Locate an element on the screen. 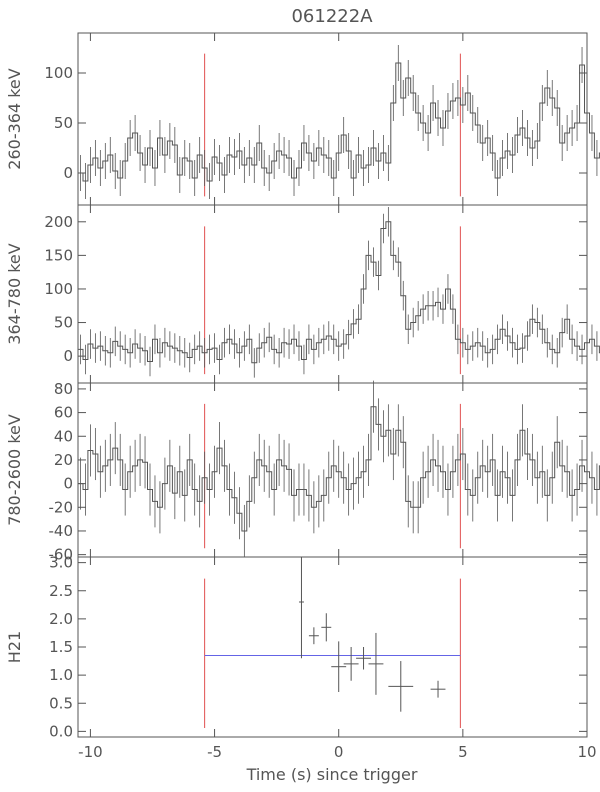  chart-title: 061222A is located at coordinates (332, 16).